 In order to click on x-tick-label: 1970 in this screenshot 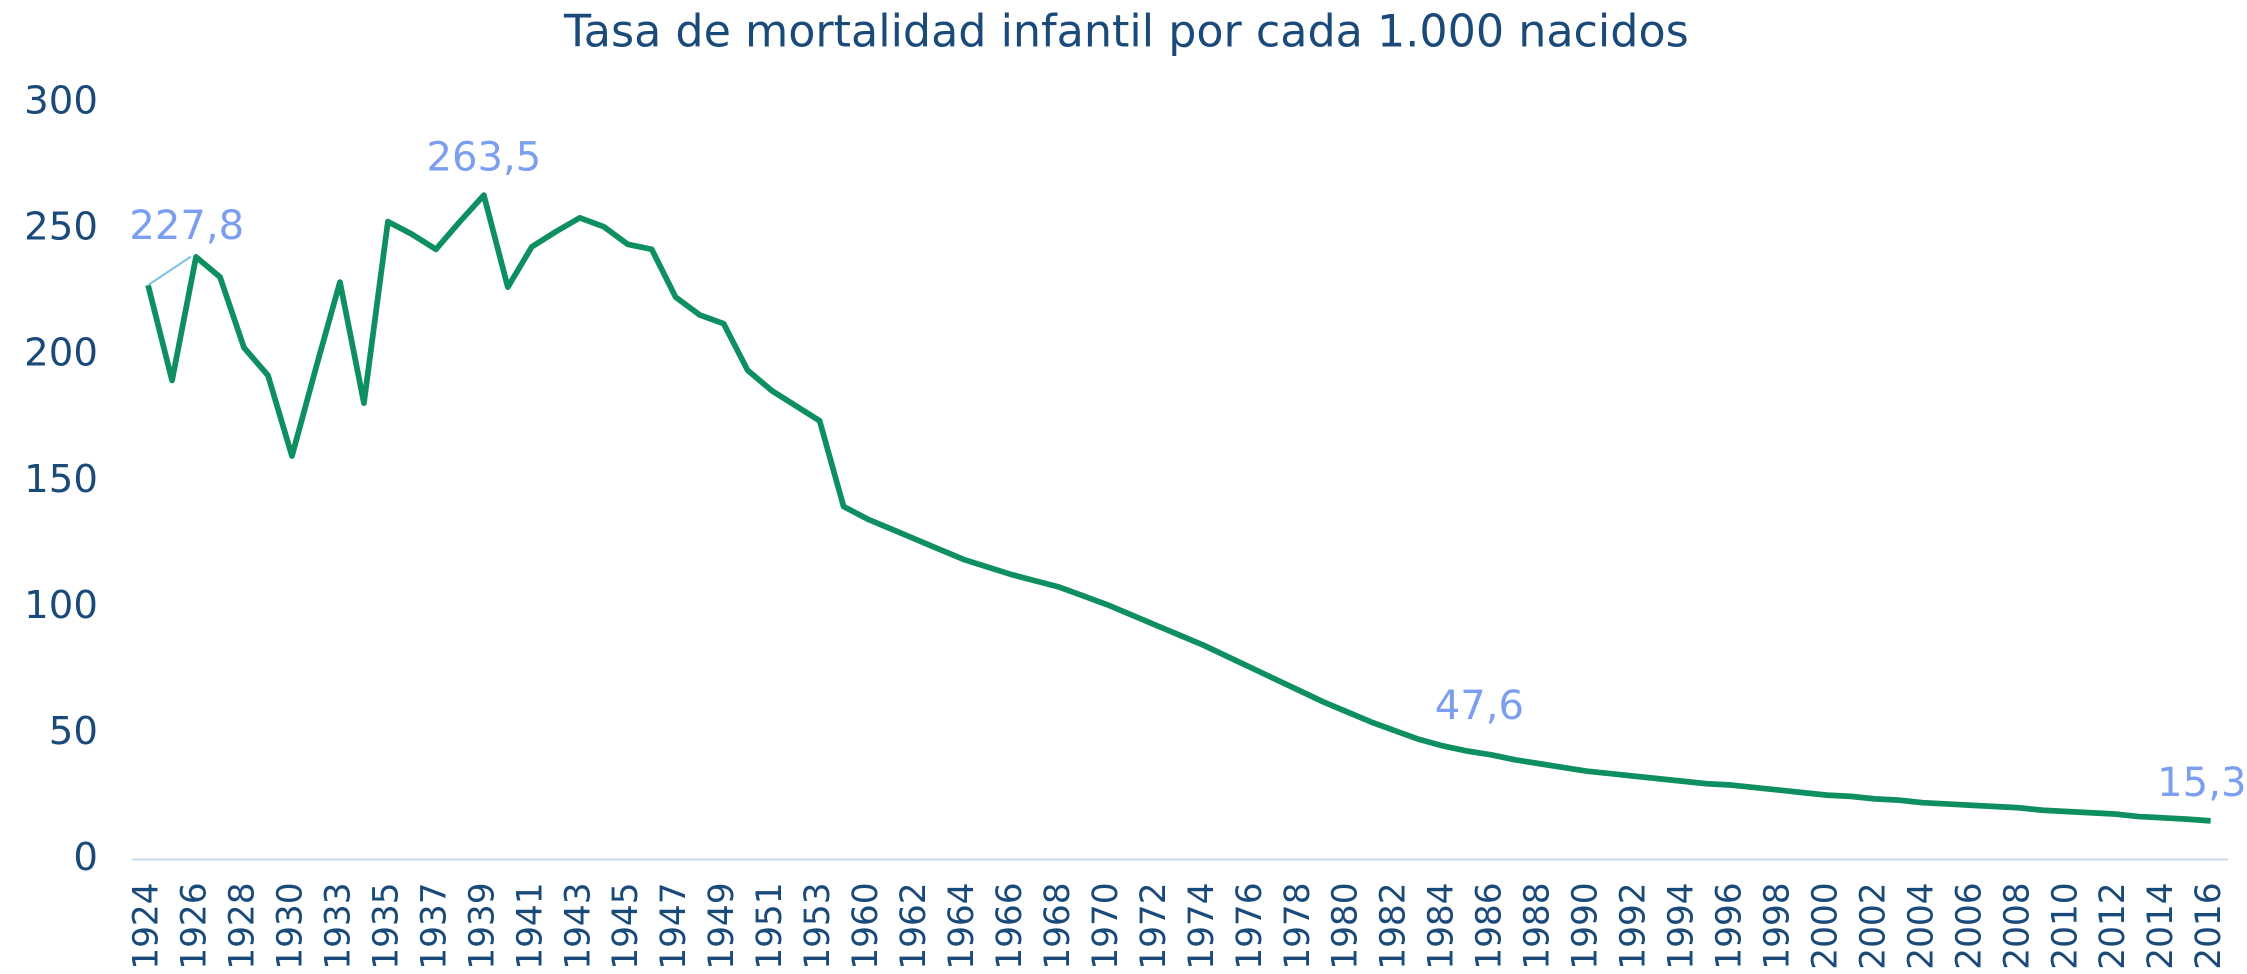, I will do `click(1106, 925)`.